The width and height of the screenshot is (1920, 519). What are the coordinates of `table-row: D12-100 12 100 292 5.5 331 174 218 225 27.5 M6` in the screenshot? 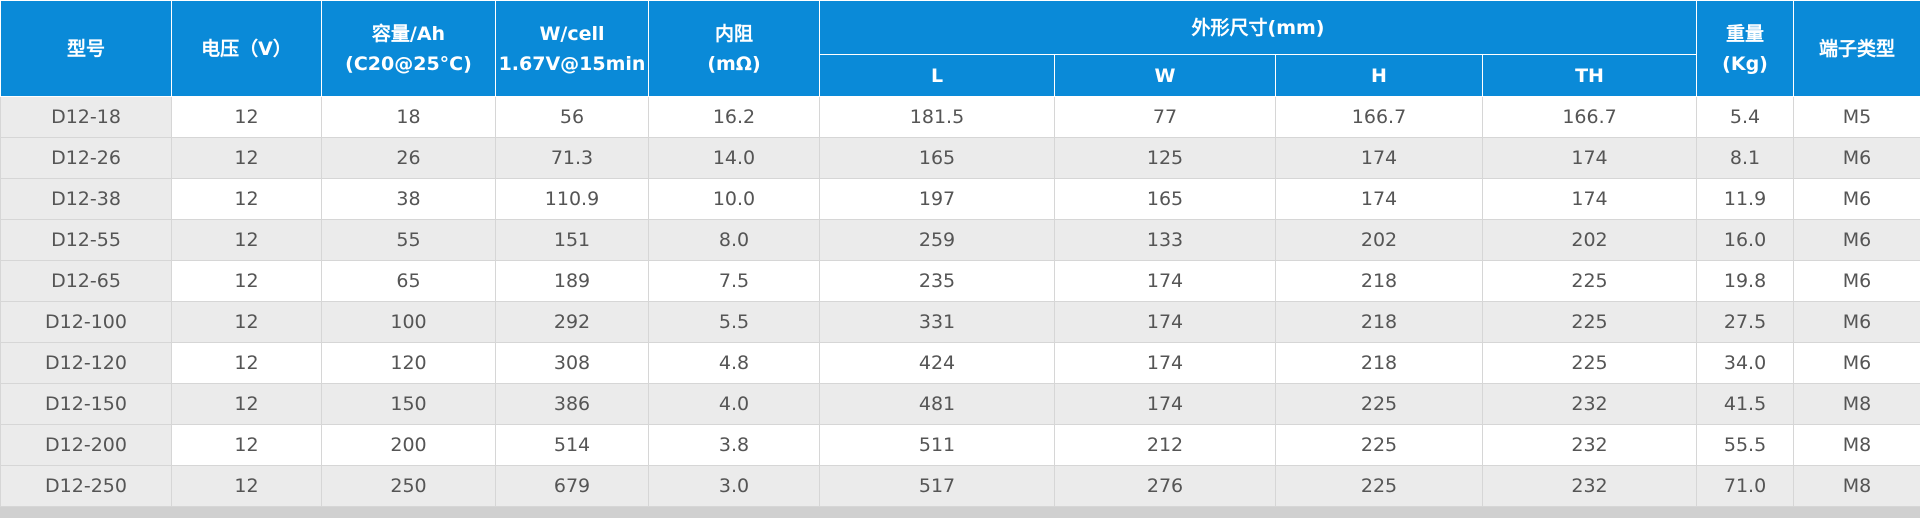 It's located at (960, 322).